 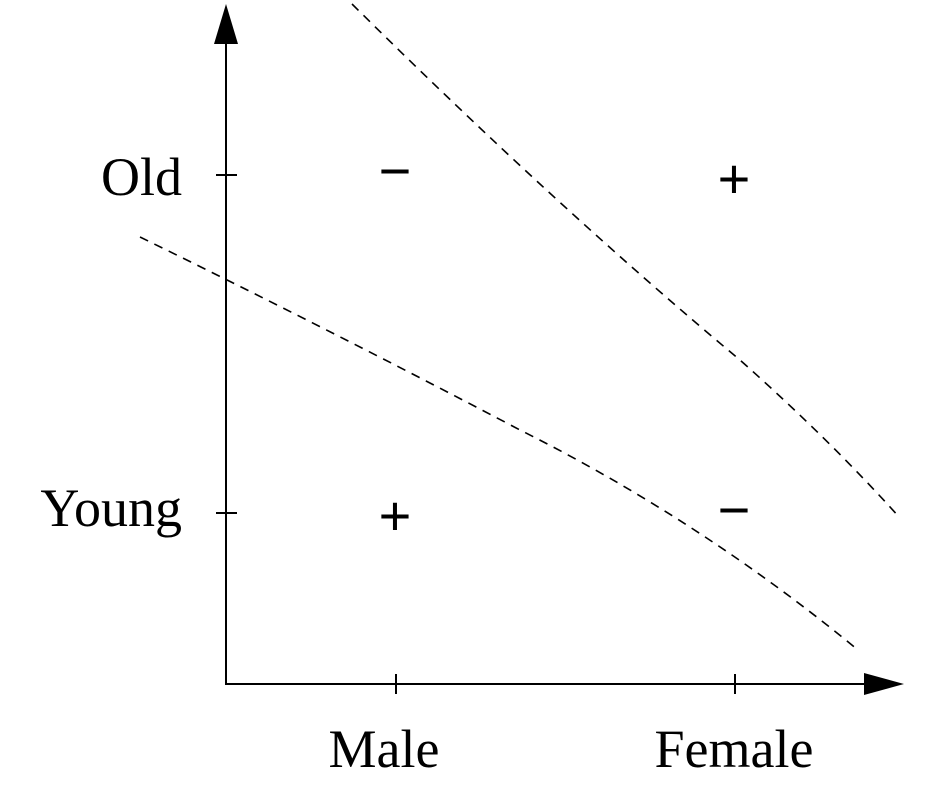 I want to click on y-tick-label-old: Old, so click(x=141, y=177).